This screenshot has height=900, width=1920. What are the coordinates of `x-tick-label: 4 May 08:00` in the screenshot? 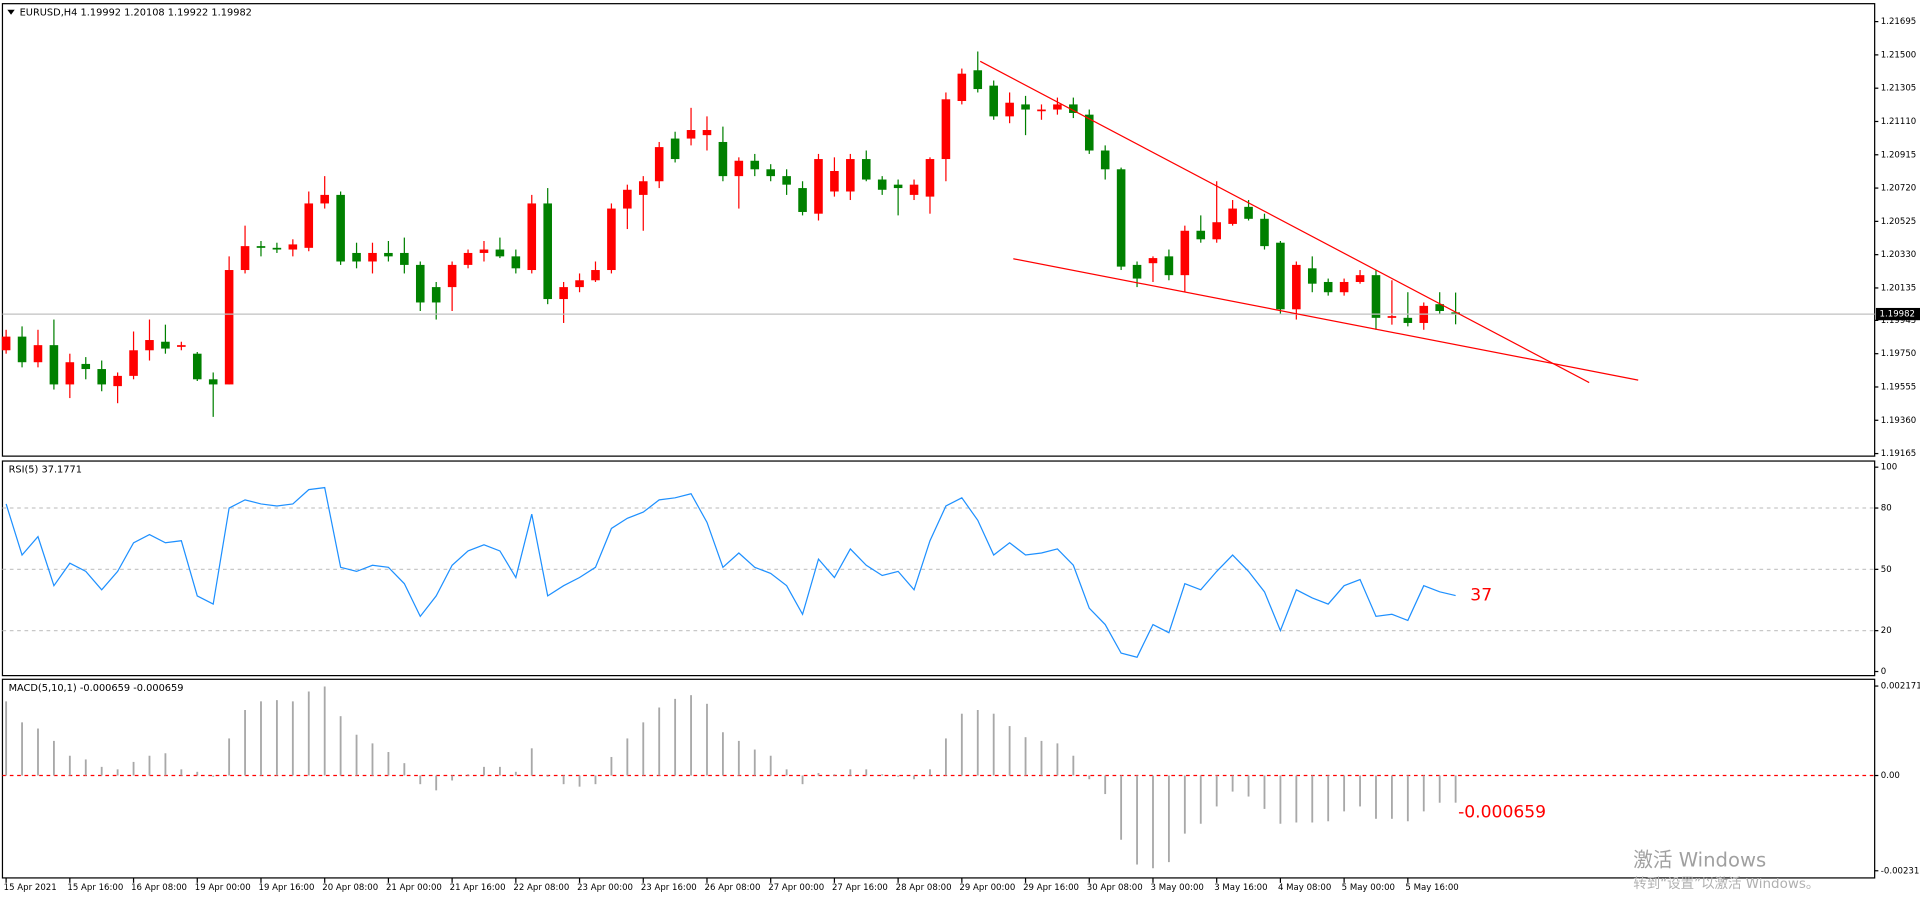 It's located at (1304, 888).